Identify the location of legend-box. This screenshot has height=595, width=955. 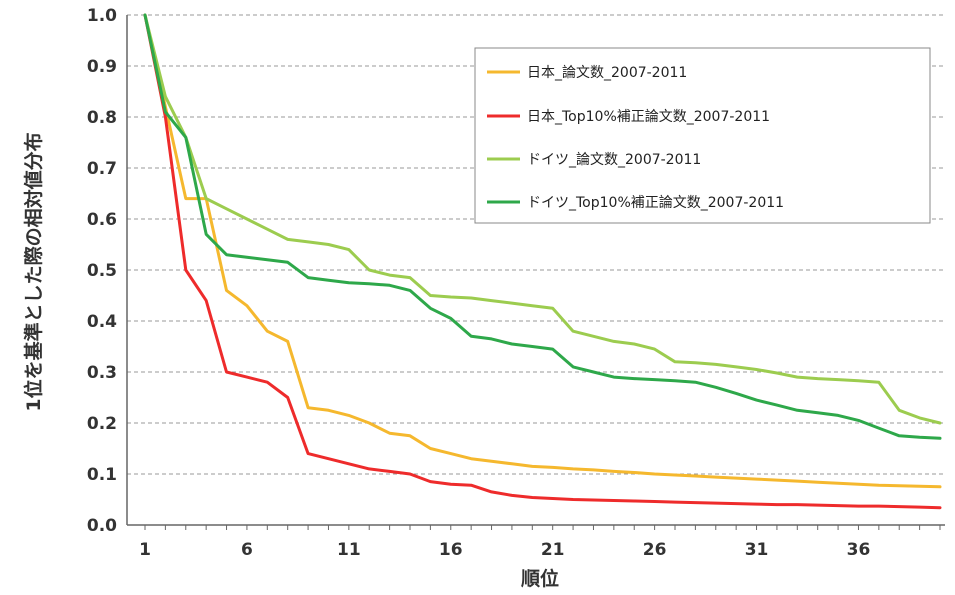
(702, 135).